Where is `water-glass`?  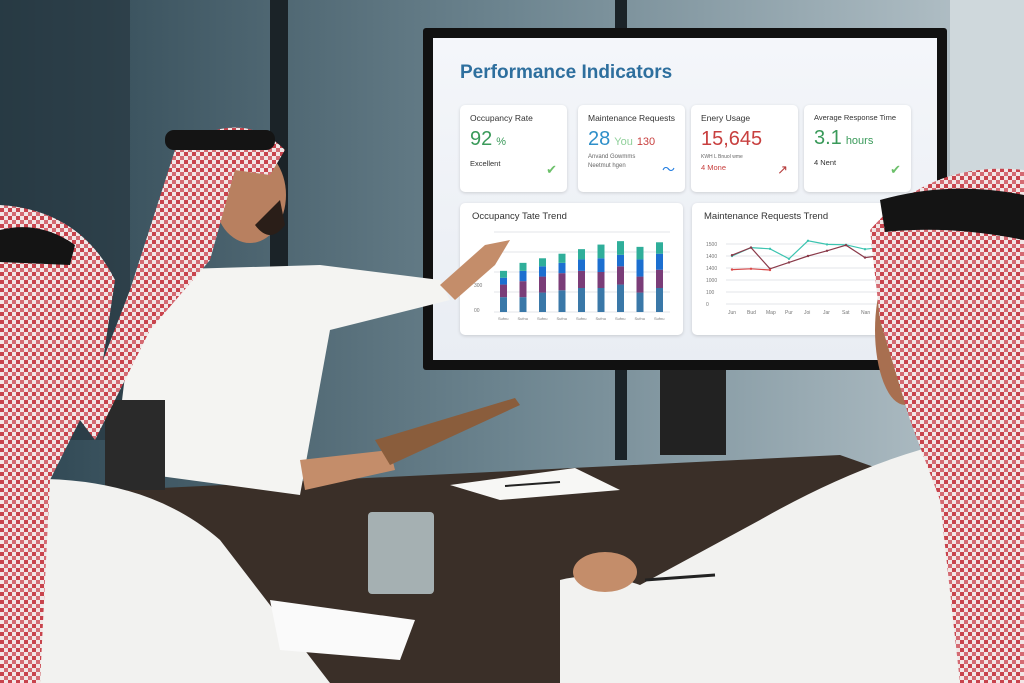 water-glass is located at coordinates (401, 553).